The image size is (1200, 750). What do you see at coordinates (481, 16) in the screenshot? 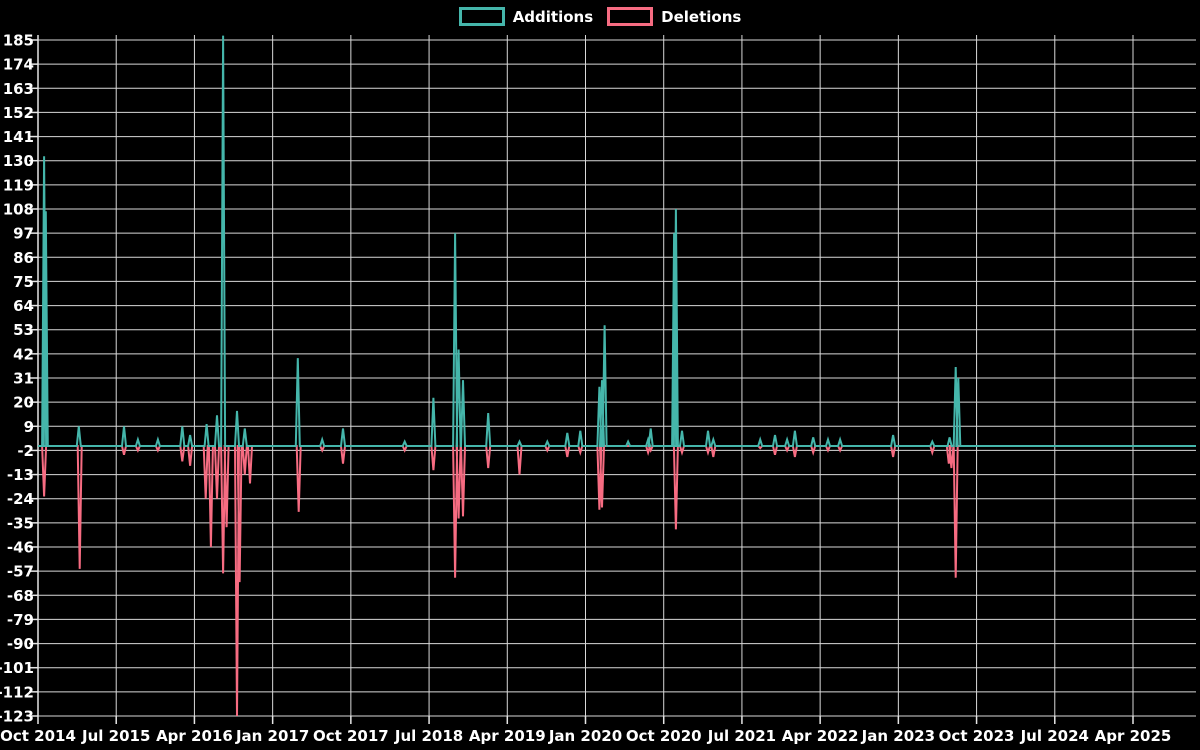
I see `additions-swatch-icon` at bounding box center [481, 16].